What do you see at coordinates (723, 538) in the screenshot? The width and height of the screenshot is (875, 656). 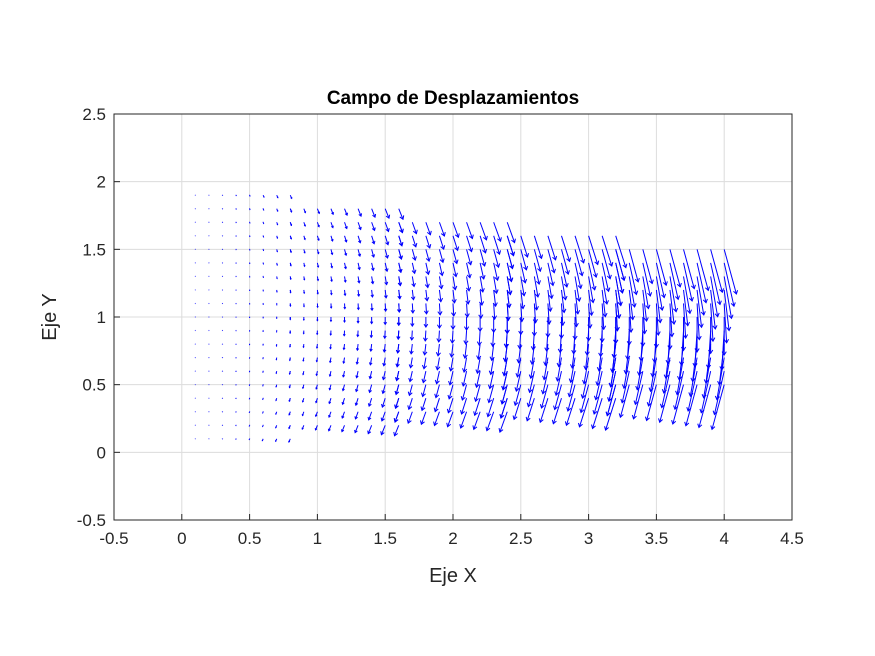 I see `x-tick-label: 4` at bounding box center [723, 538].